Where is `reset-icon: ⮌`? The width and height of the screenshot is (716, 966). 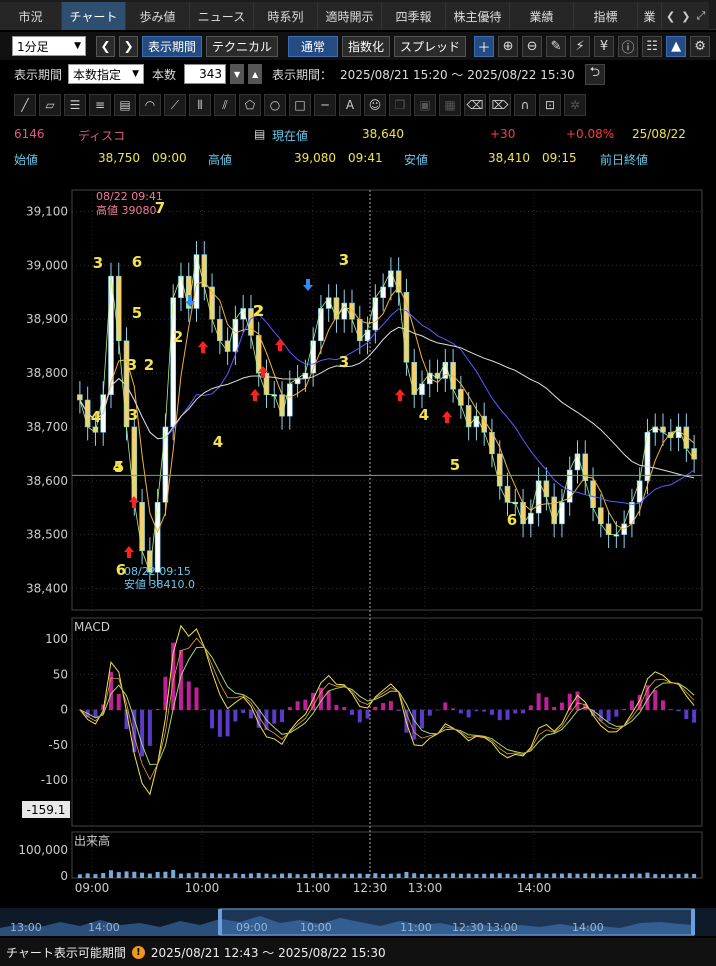
reset-icon: ⮌ is located at coordinates (594, 74).